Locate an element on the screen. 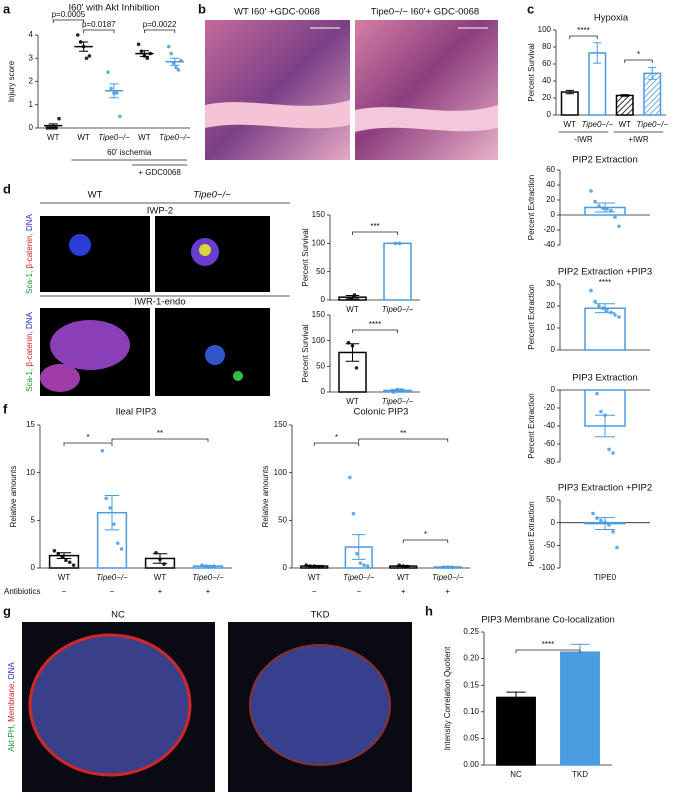 This screenshot has height=805, width=674. row-value: − is located at coordinates (64, 591).